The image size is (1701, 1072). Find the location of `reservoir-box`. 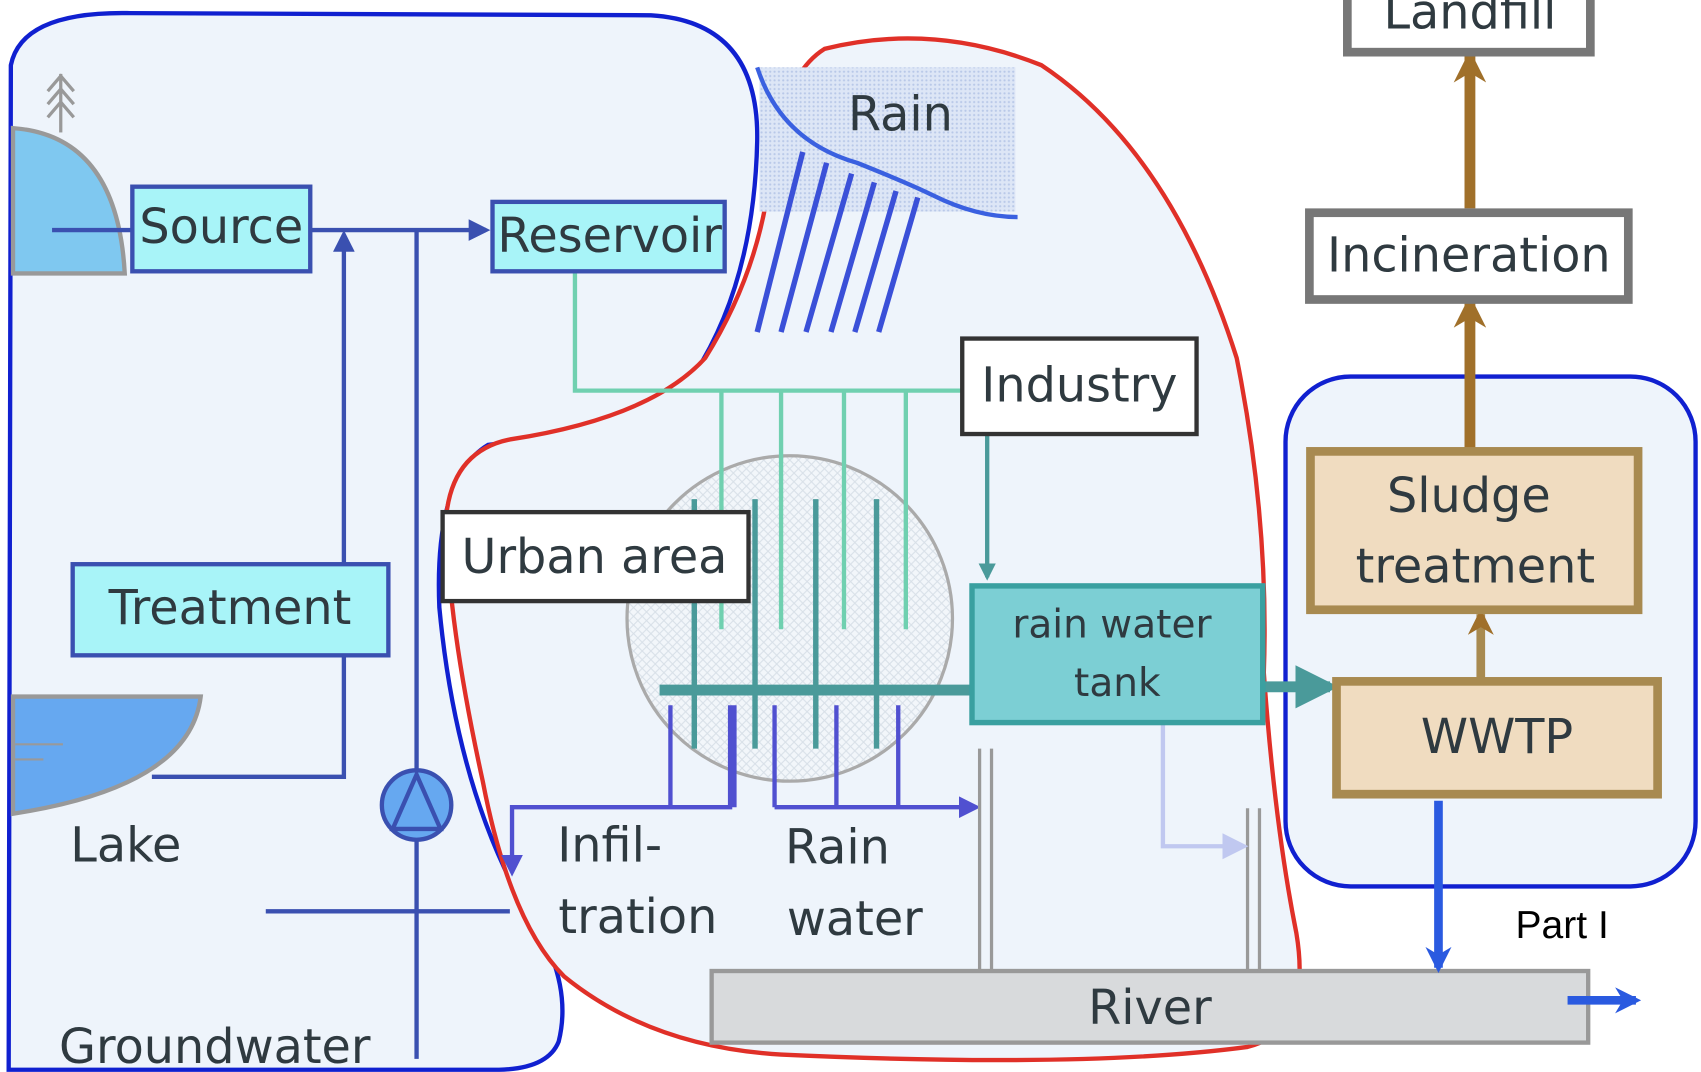

reservoir-box is located at coordinates (608, 236).